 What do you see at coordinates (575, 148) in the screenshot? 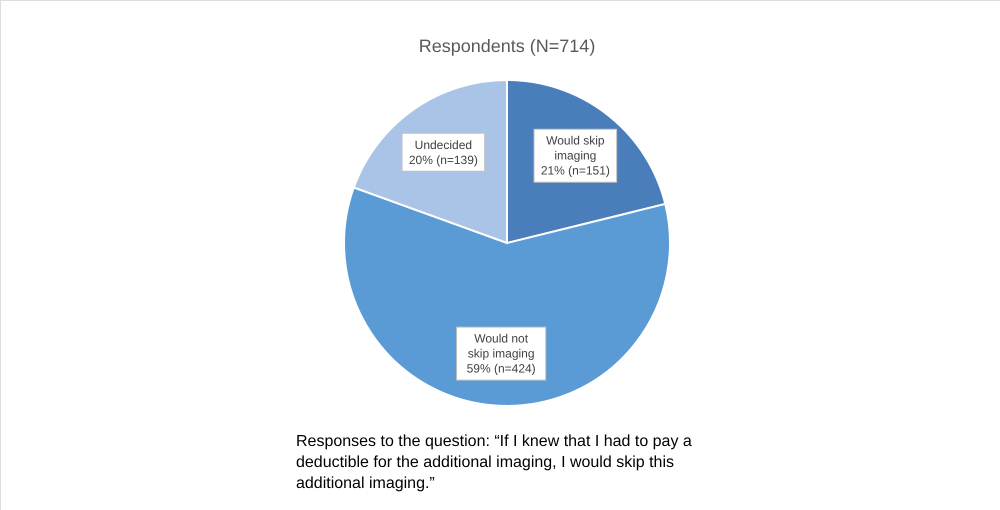
I see `slice-label: Would skip imaging` at bounding box center [575, 148].